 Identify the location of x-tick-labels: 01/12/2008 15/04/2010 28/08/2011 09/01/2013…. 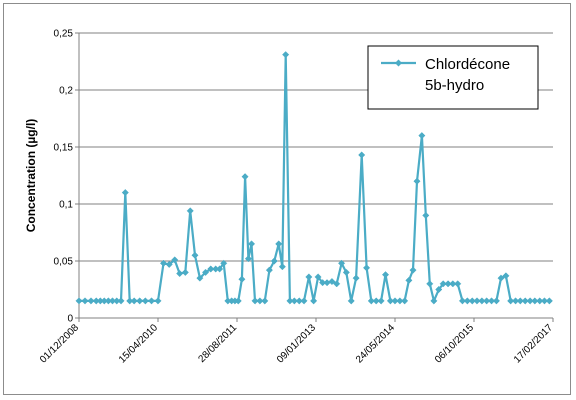
(296, 343).